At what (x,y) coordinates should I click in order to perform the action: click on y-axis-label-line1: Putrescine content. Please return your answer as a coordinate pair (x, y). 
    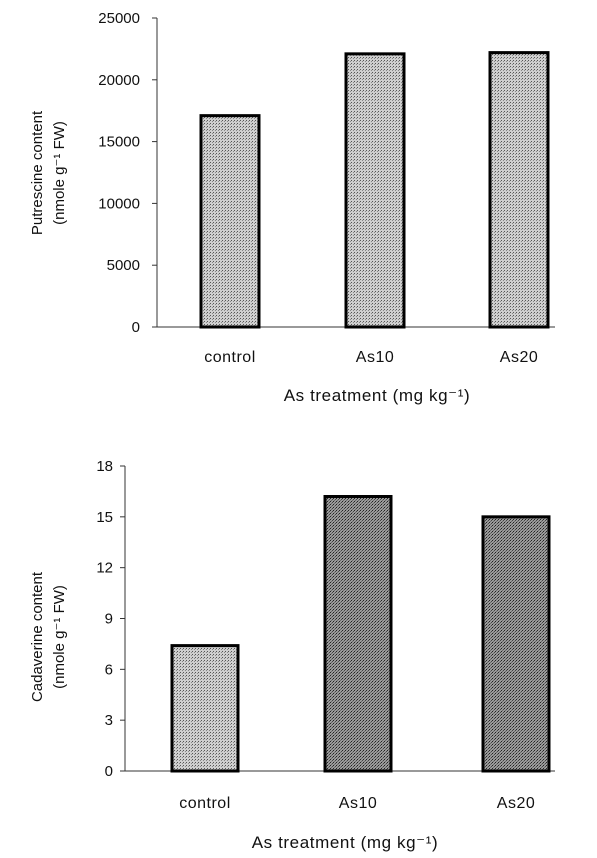
    Looking at the image, I should click on (37, 172).